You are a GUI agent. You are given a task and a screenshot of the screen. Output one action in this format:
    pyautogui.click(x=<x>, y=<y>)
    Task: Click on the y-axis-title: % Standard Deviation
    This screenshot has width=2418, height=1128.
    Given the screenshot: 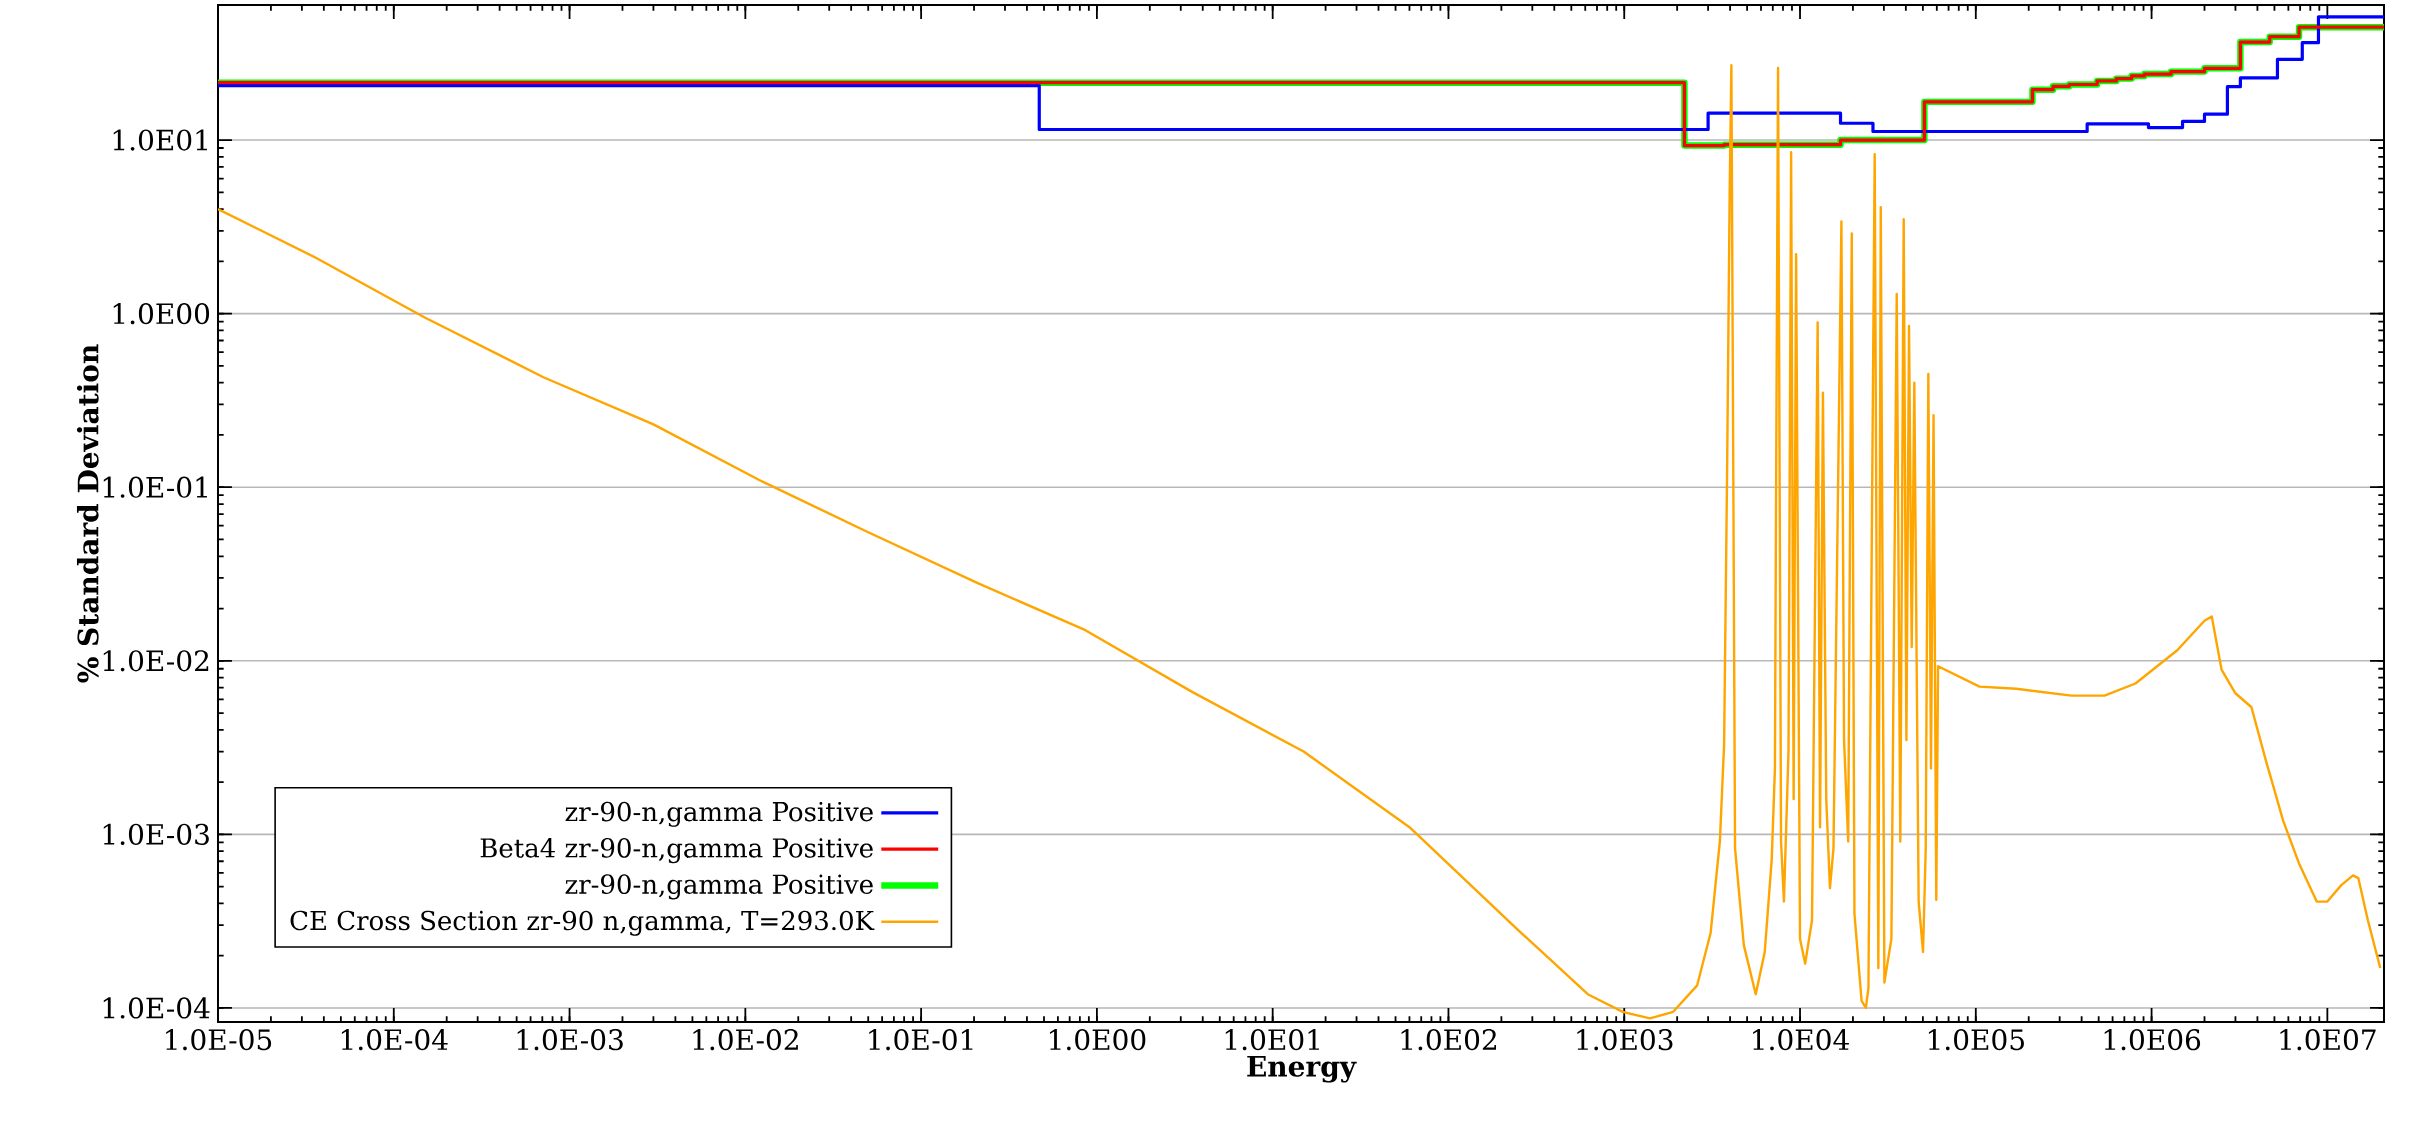 What is the action you would take?
    pyautogui.click(x=87, y=513)
    